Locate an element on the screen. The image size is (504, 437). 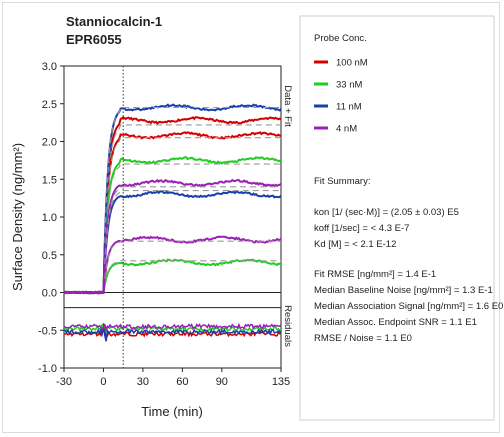
y-axis-label: Surface Density (ng/mm²) is located at coordinates (17, 217).